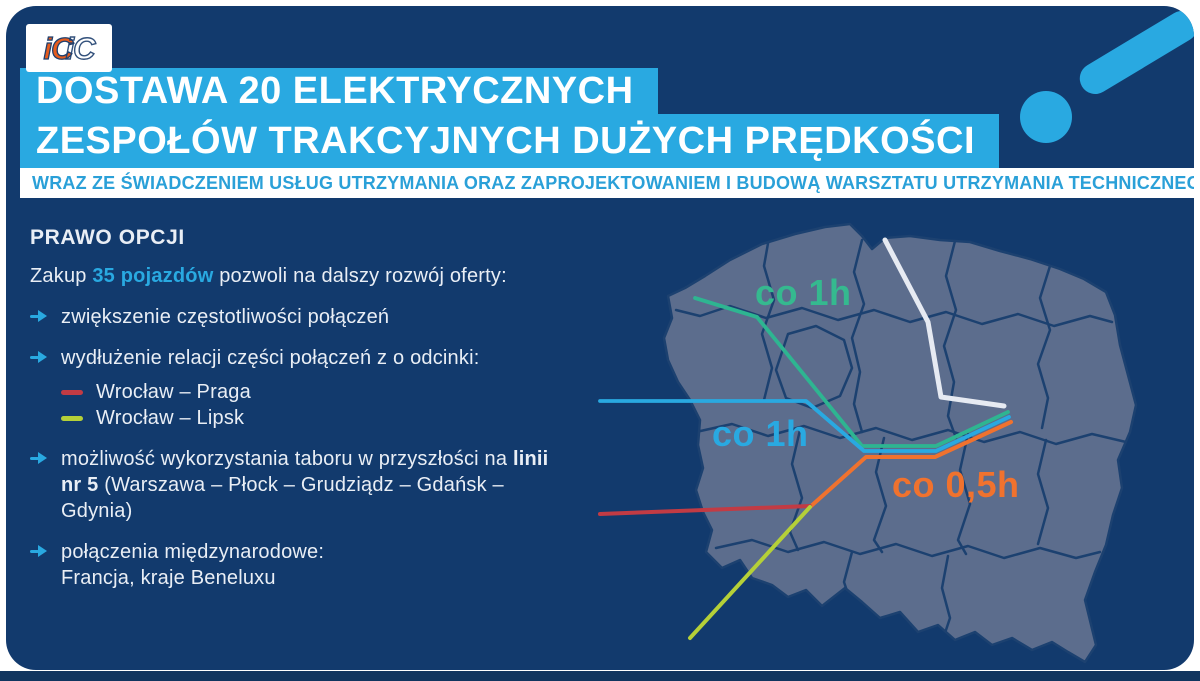  What do you see at coordinates (325, 392) in the screenshot?
I see `legend-item-praga: Wrocław – Praga` at bounding box center [325, 392].